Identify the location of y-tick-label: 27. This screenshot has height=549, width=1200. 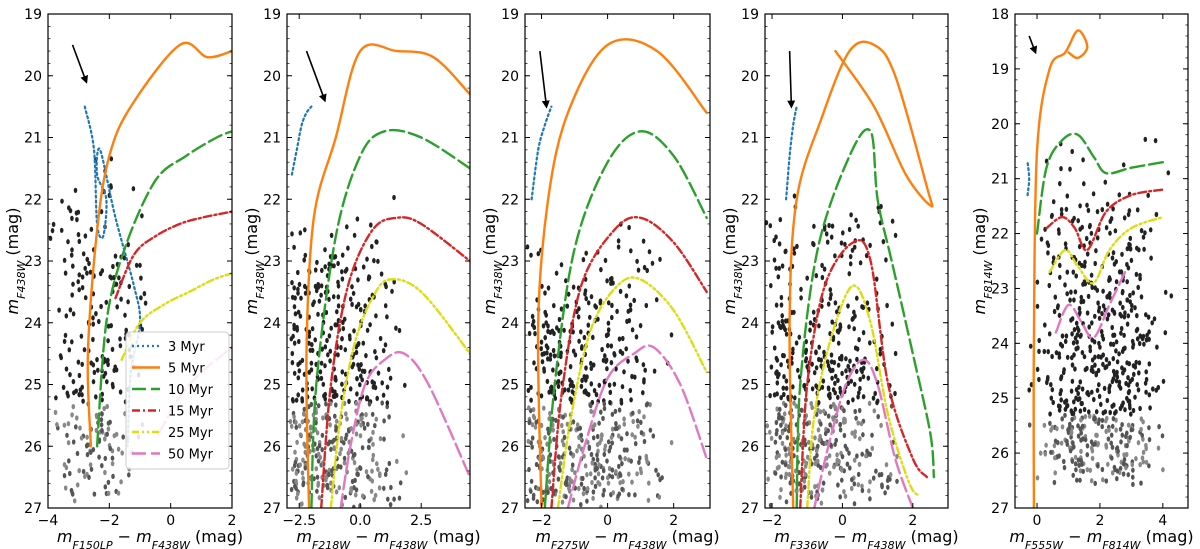
(510, 509).